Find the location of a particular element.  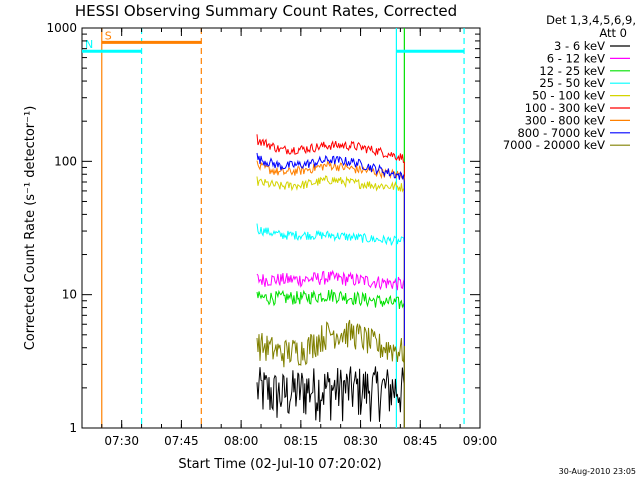

flag-label-1: N is located at coordinates (89, 44).